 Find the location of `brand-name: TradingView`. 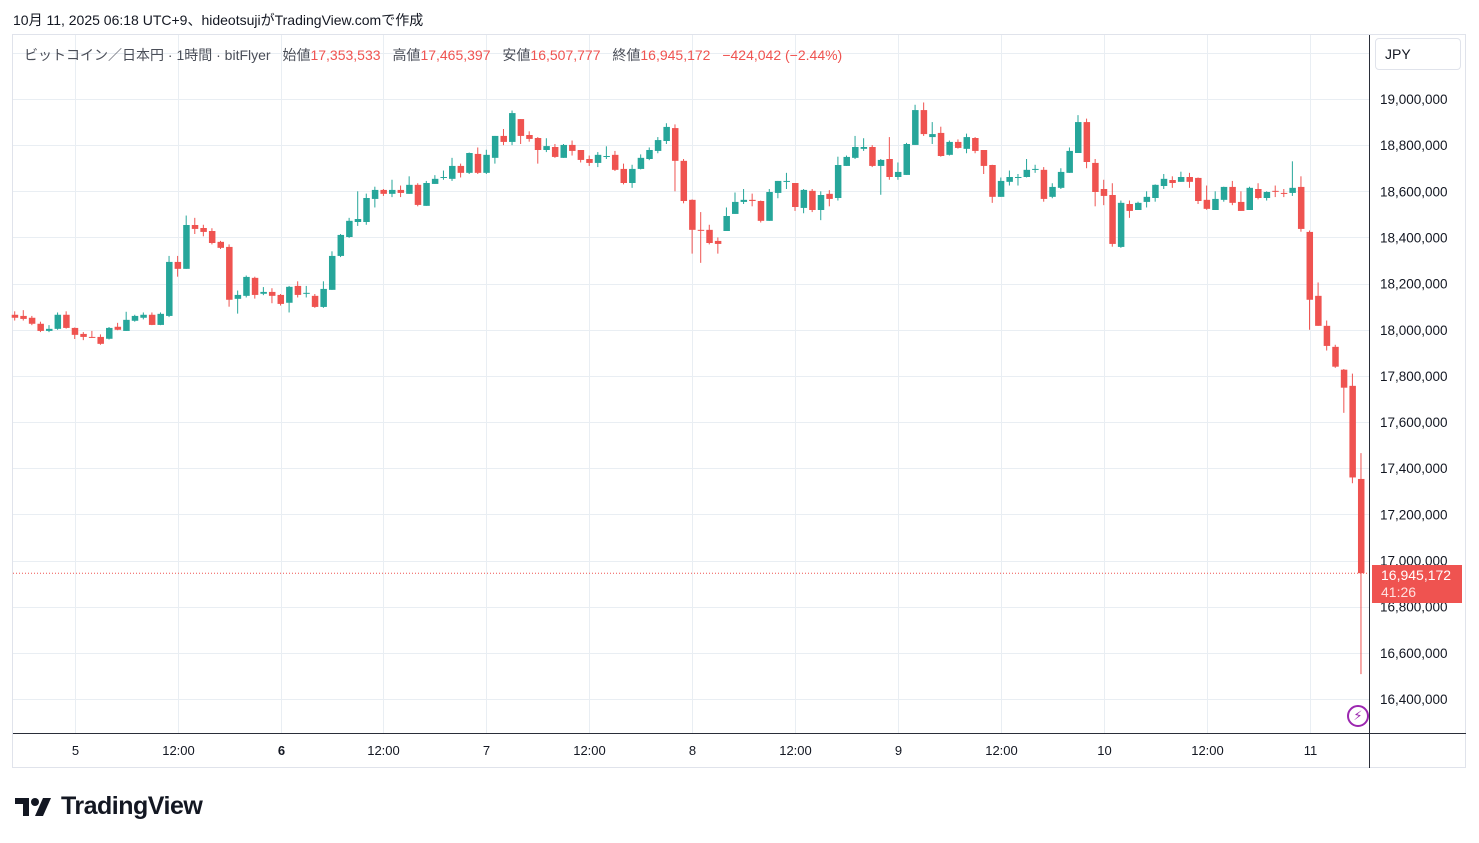

brand-name: TradingView is located at coordinates (132, 806).